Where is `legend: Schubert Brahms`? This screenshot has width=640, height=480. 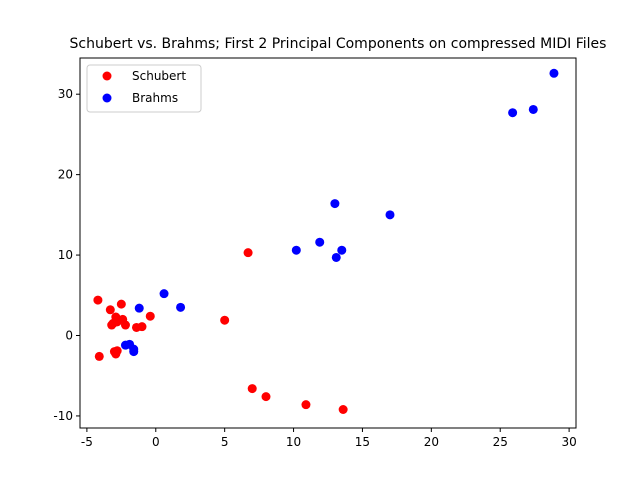 legend: Schubert Brahms is located at coordinates (144, 88).